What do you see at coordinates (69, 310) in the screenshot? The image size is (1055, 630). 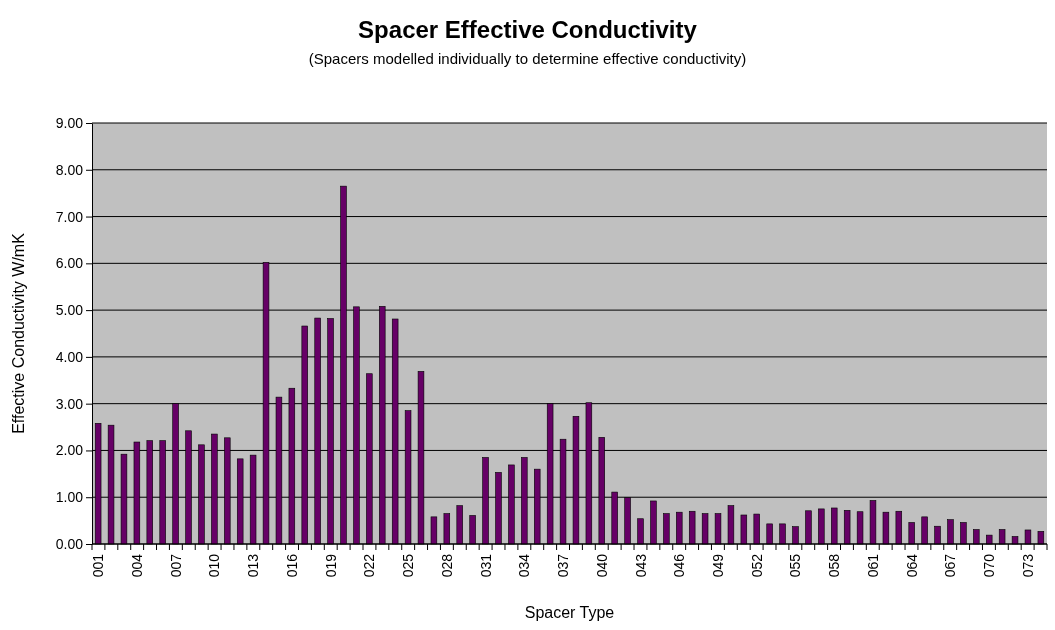 I see `y-tick-label: 5.00` at bounding box center [69, 310].